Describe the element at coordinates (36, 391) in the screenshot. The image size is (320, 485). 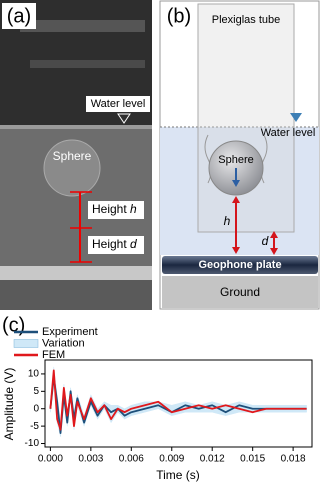
I see `y-tick-label: 5` at that location.